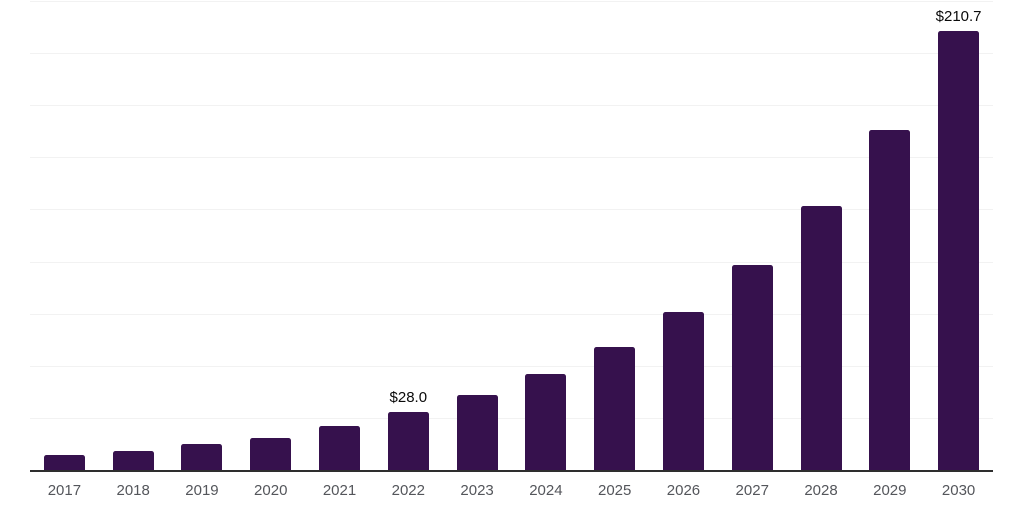 The image size is (1024, 512). I want to click on bar-2022, so click(408, 440).